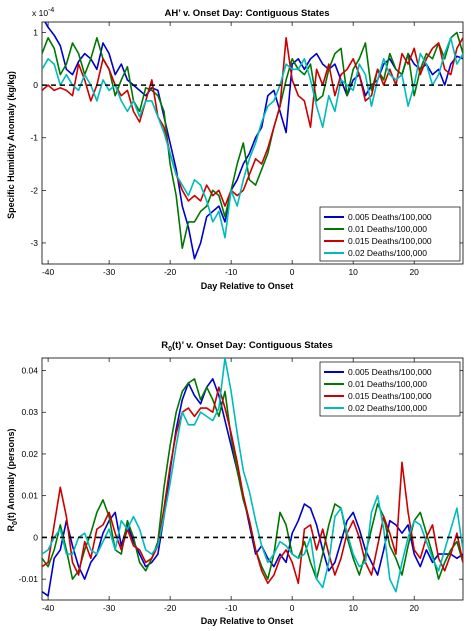  Describe the element at coordinates (11, 145) in the screenshot. I see `y-axis-label: Specific Humidity Anomaly (kg/kg)` at that location.